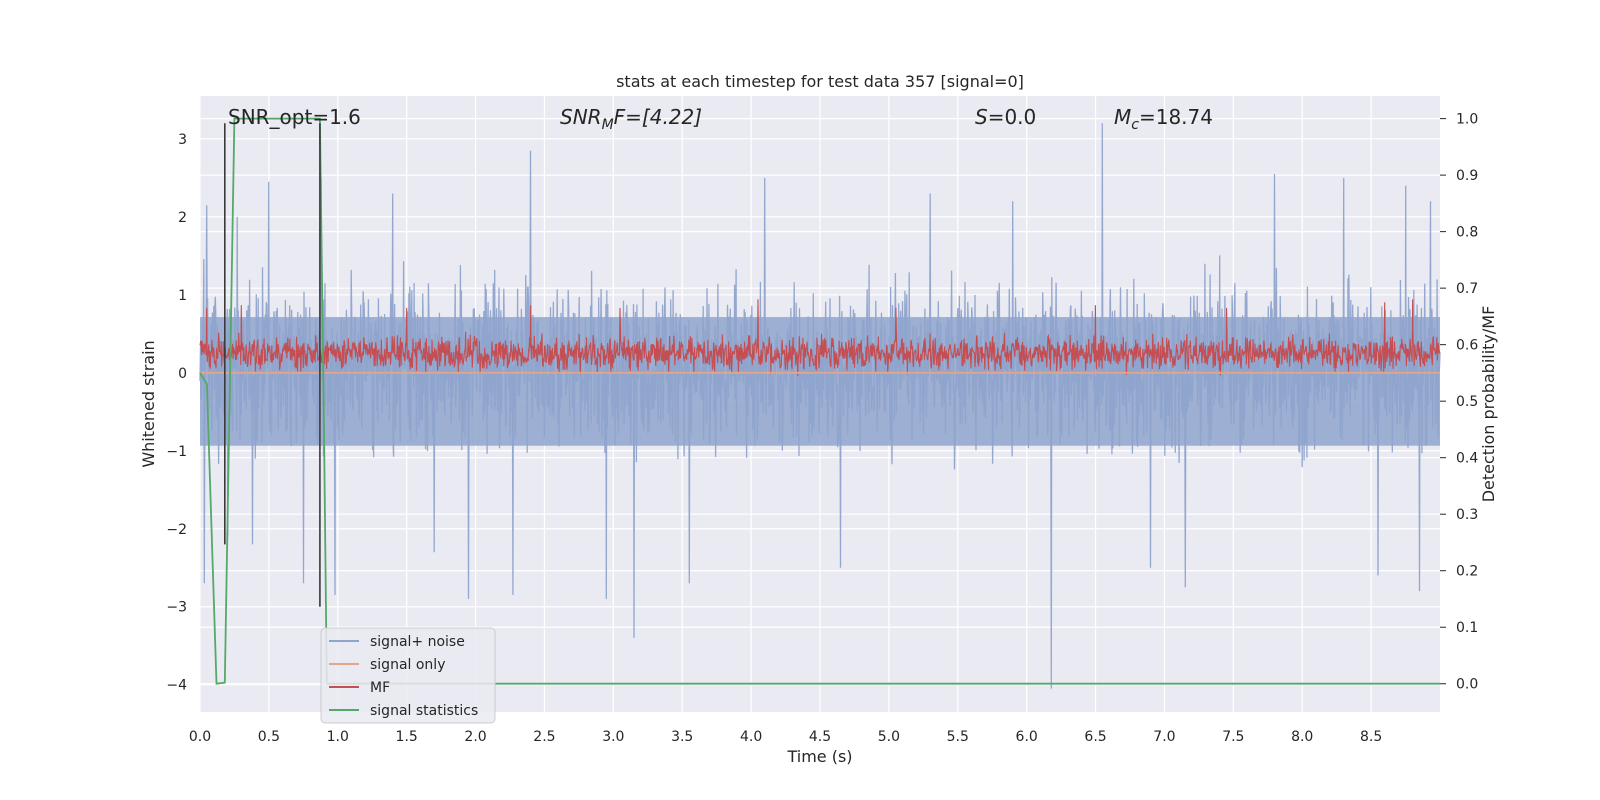 Image resolution: width=1600 pixels, height=800 pixels. What do you see at coordinates (682, 737) in the screenshot?
I see `x-tick-label: 3.5` at bounding box center [682, 737].